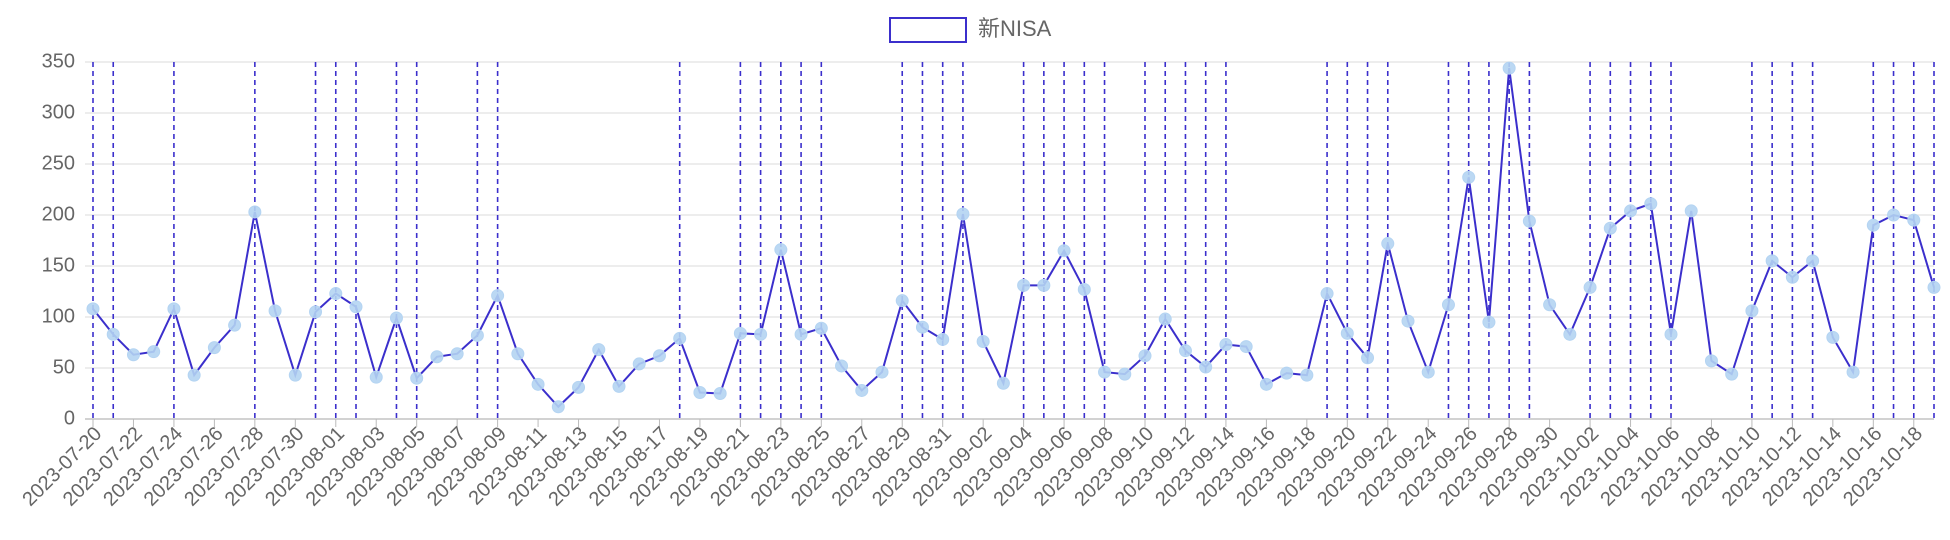 This screenshot has width=1950, height=540. Describe the element at coordinates (58, 214) in the screenshot. I see `y-tick-label: 200` at that location.